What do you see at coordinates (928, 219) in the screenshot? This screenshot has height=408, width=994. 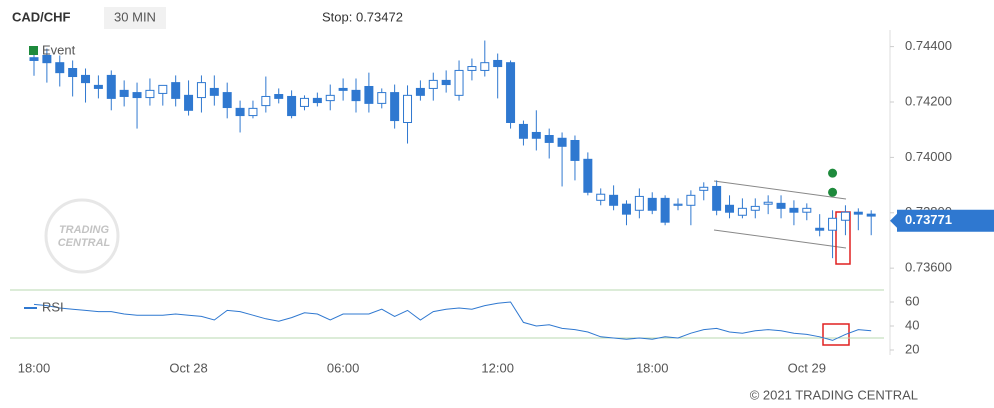 I see `last-price-label: 0.73771` at bounding box center [928, 219].